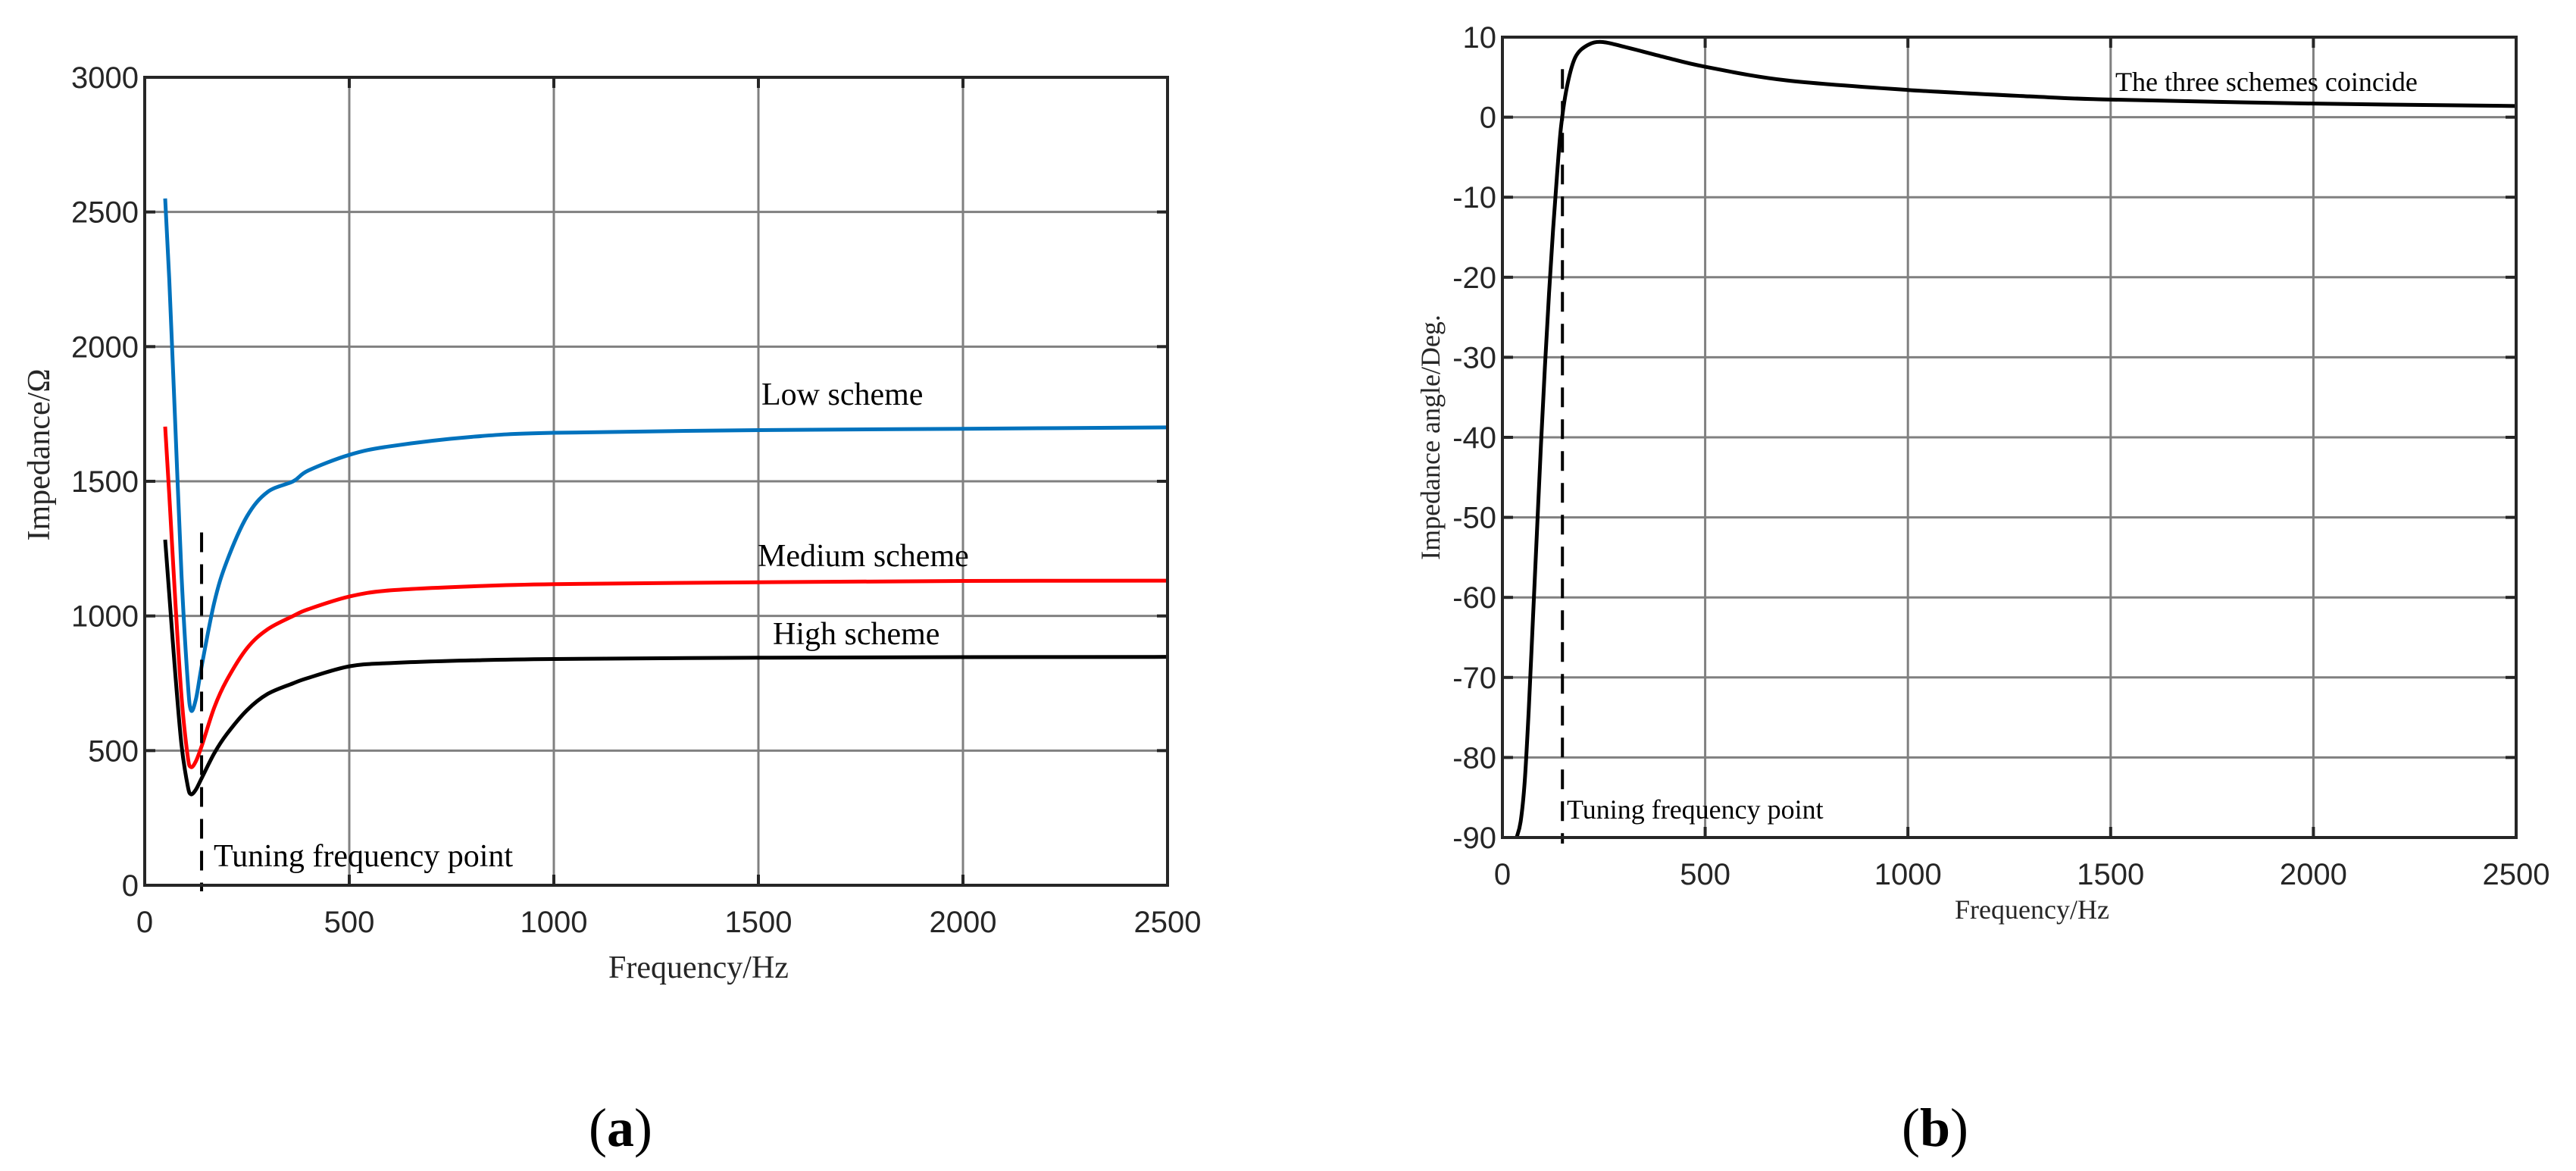  I want to click on y-tick-label: 2000, so click(105, 347).